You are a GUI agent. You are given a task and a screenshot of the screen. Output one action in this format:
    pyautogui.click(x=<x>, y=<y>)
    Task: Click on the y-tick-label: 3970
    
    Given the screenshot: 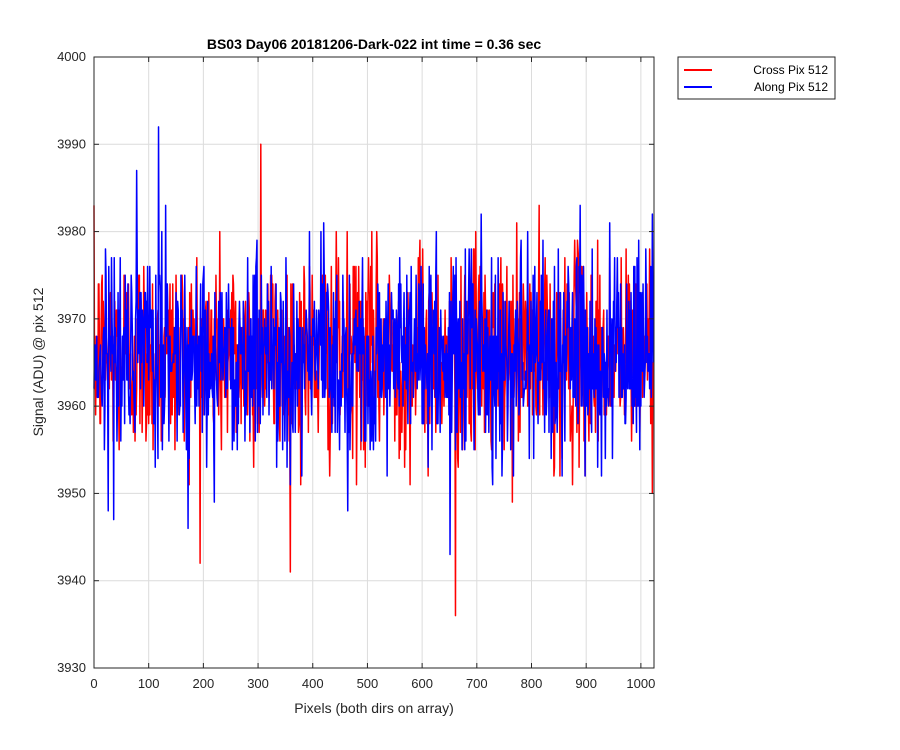 What is the action you would take?
    pyautogui.click(x=71, y=318)
    